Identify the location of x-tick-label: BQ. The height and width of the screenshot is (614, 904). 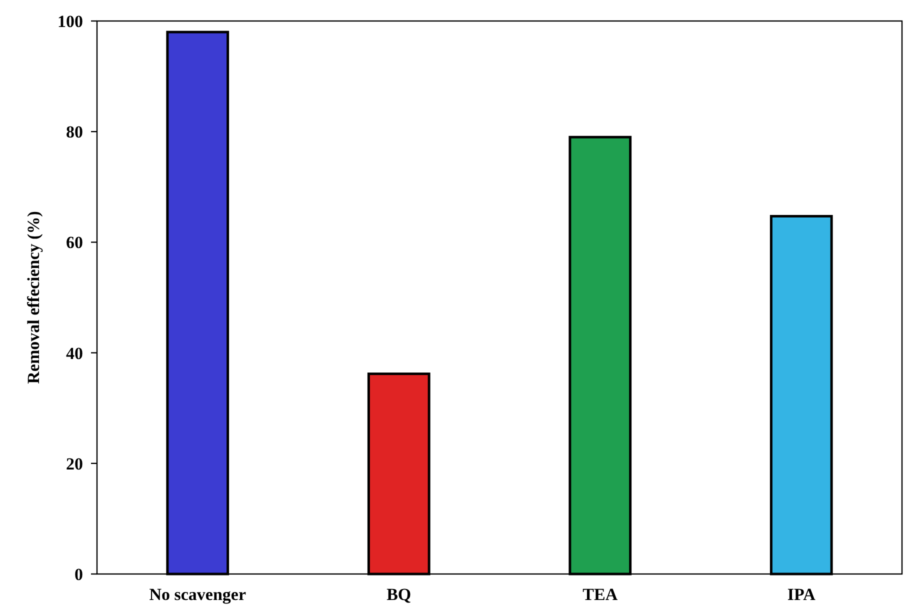
(399, 594).